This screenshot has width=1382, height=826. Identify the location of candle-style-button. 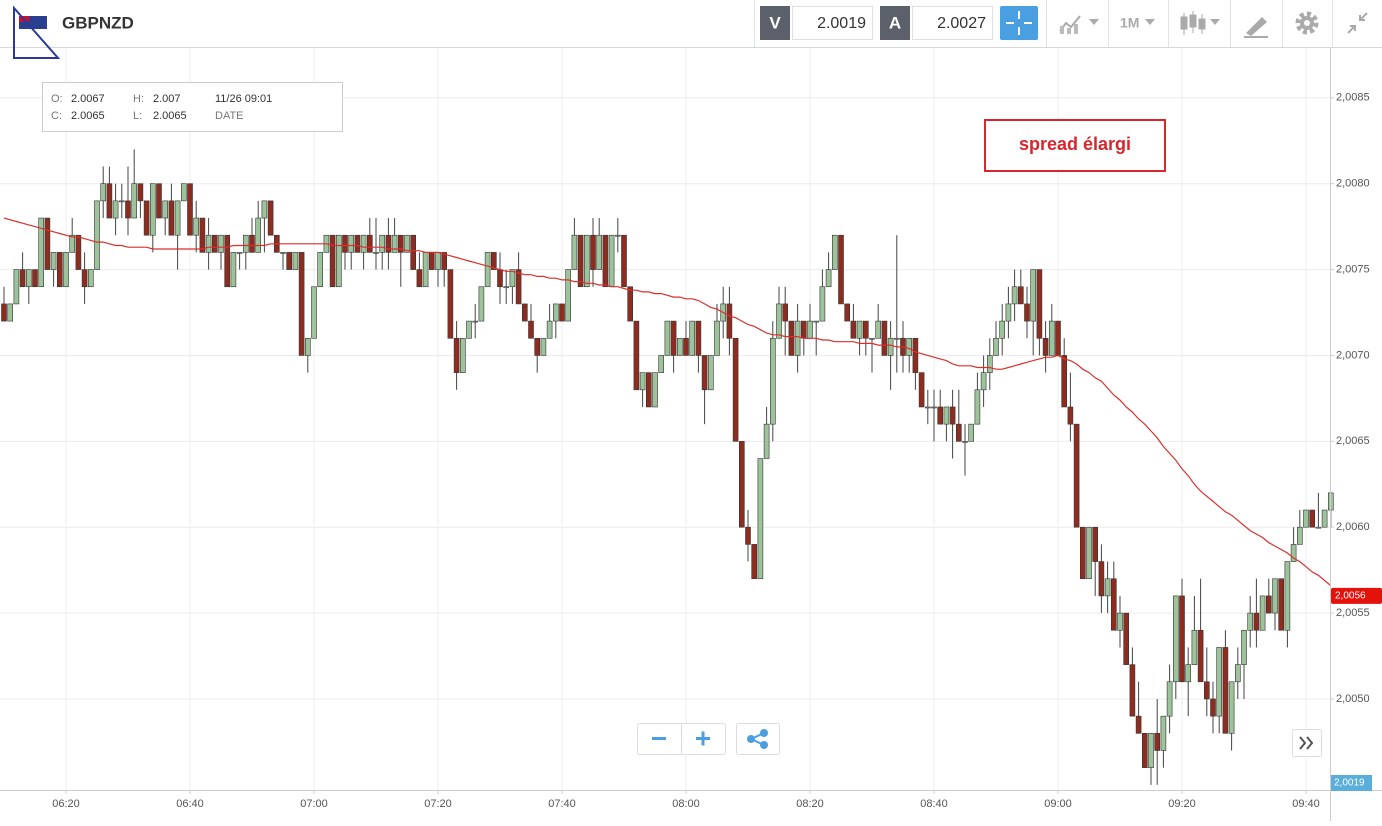
(1200, 23).